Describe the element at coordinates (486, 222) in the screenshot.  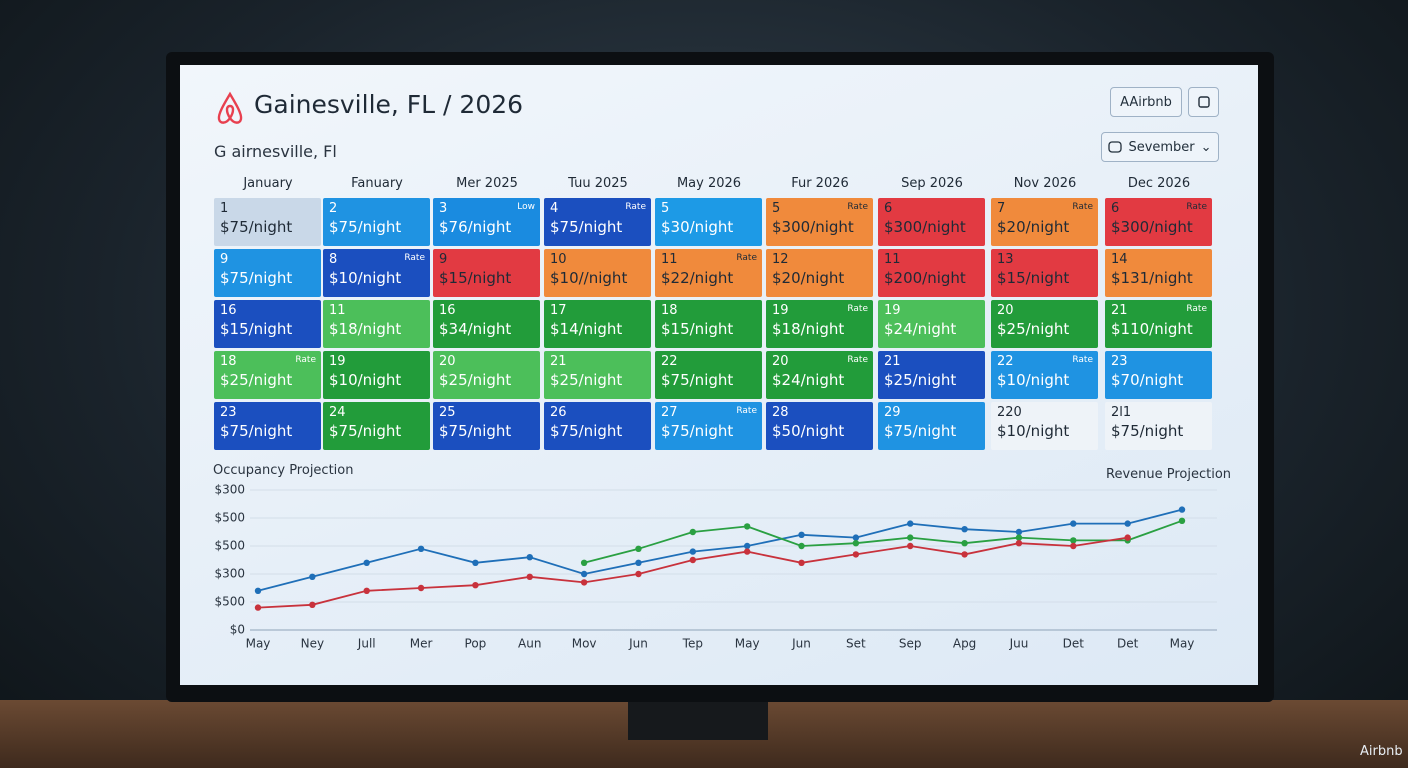
I see `calendar-cell: 3 $76/night Low` at that location.